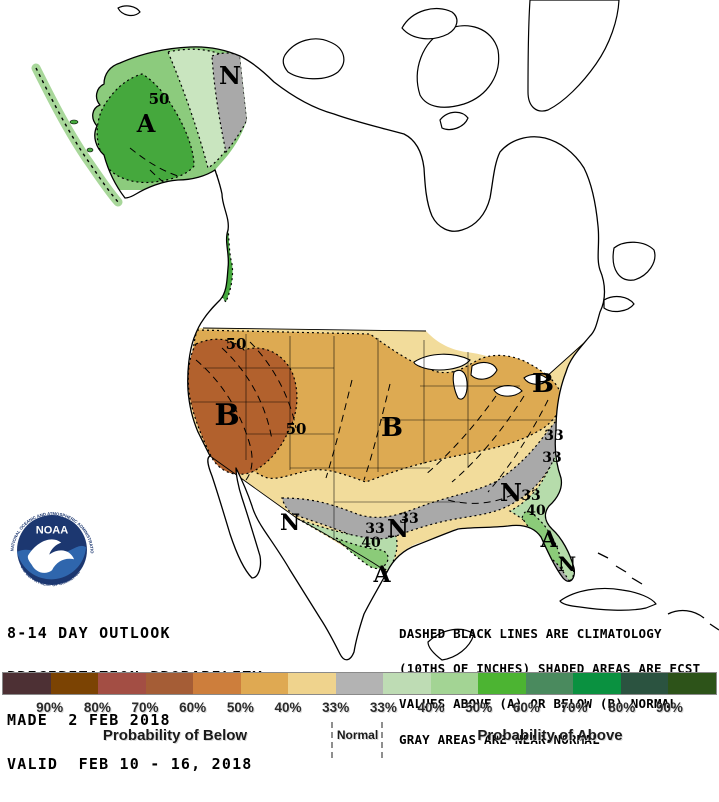  What do you see at coordinates (381, 575) in the screenshot?
I see `map-label-a-15: A` at bounding box center [381, 575].